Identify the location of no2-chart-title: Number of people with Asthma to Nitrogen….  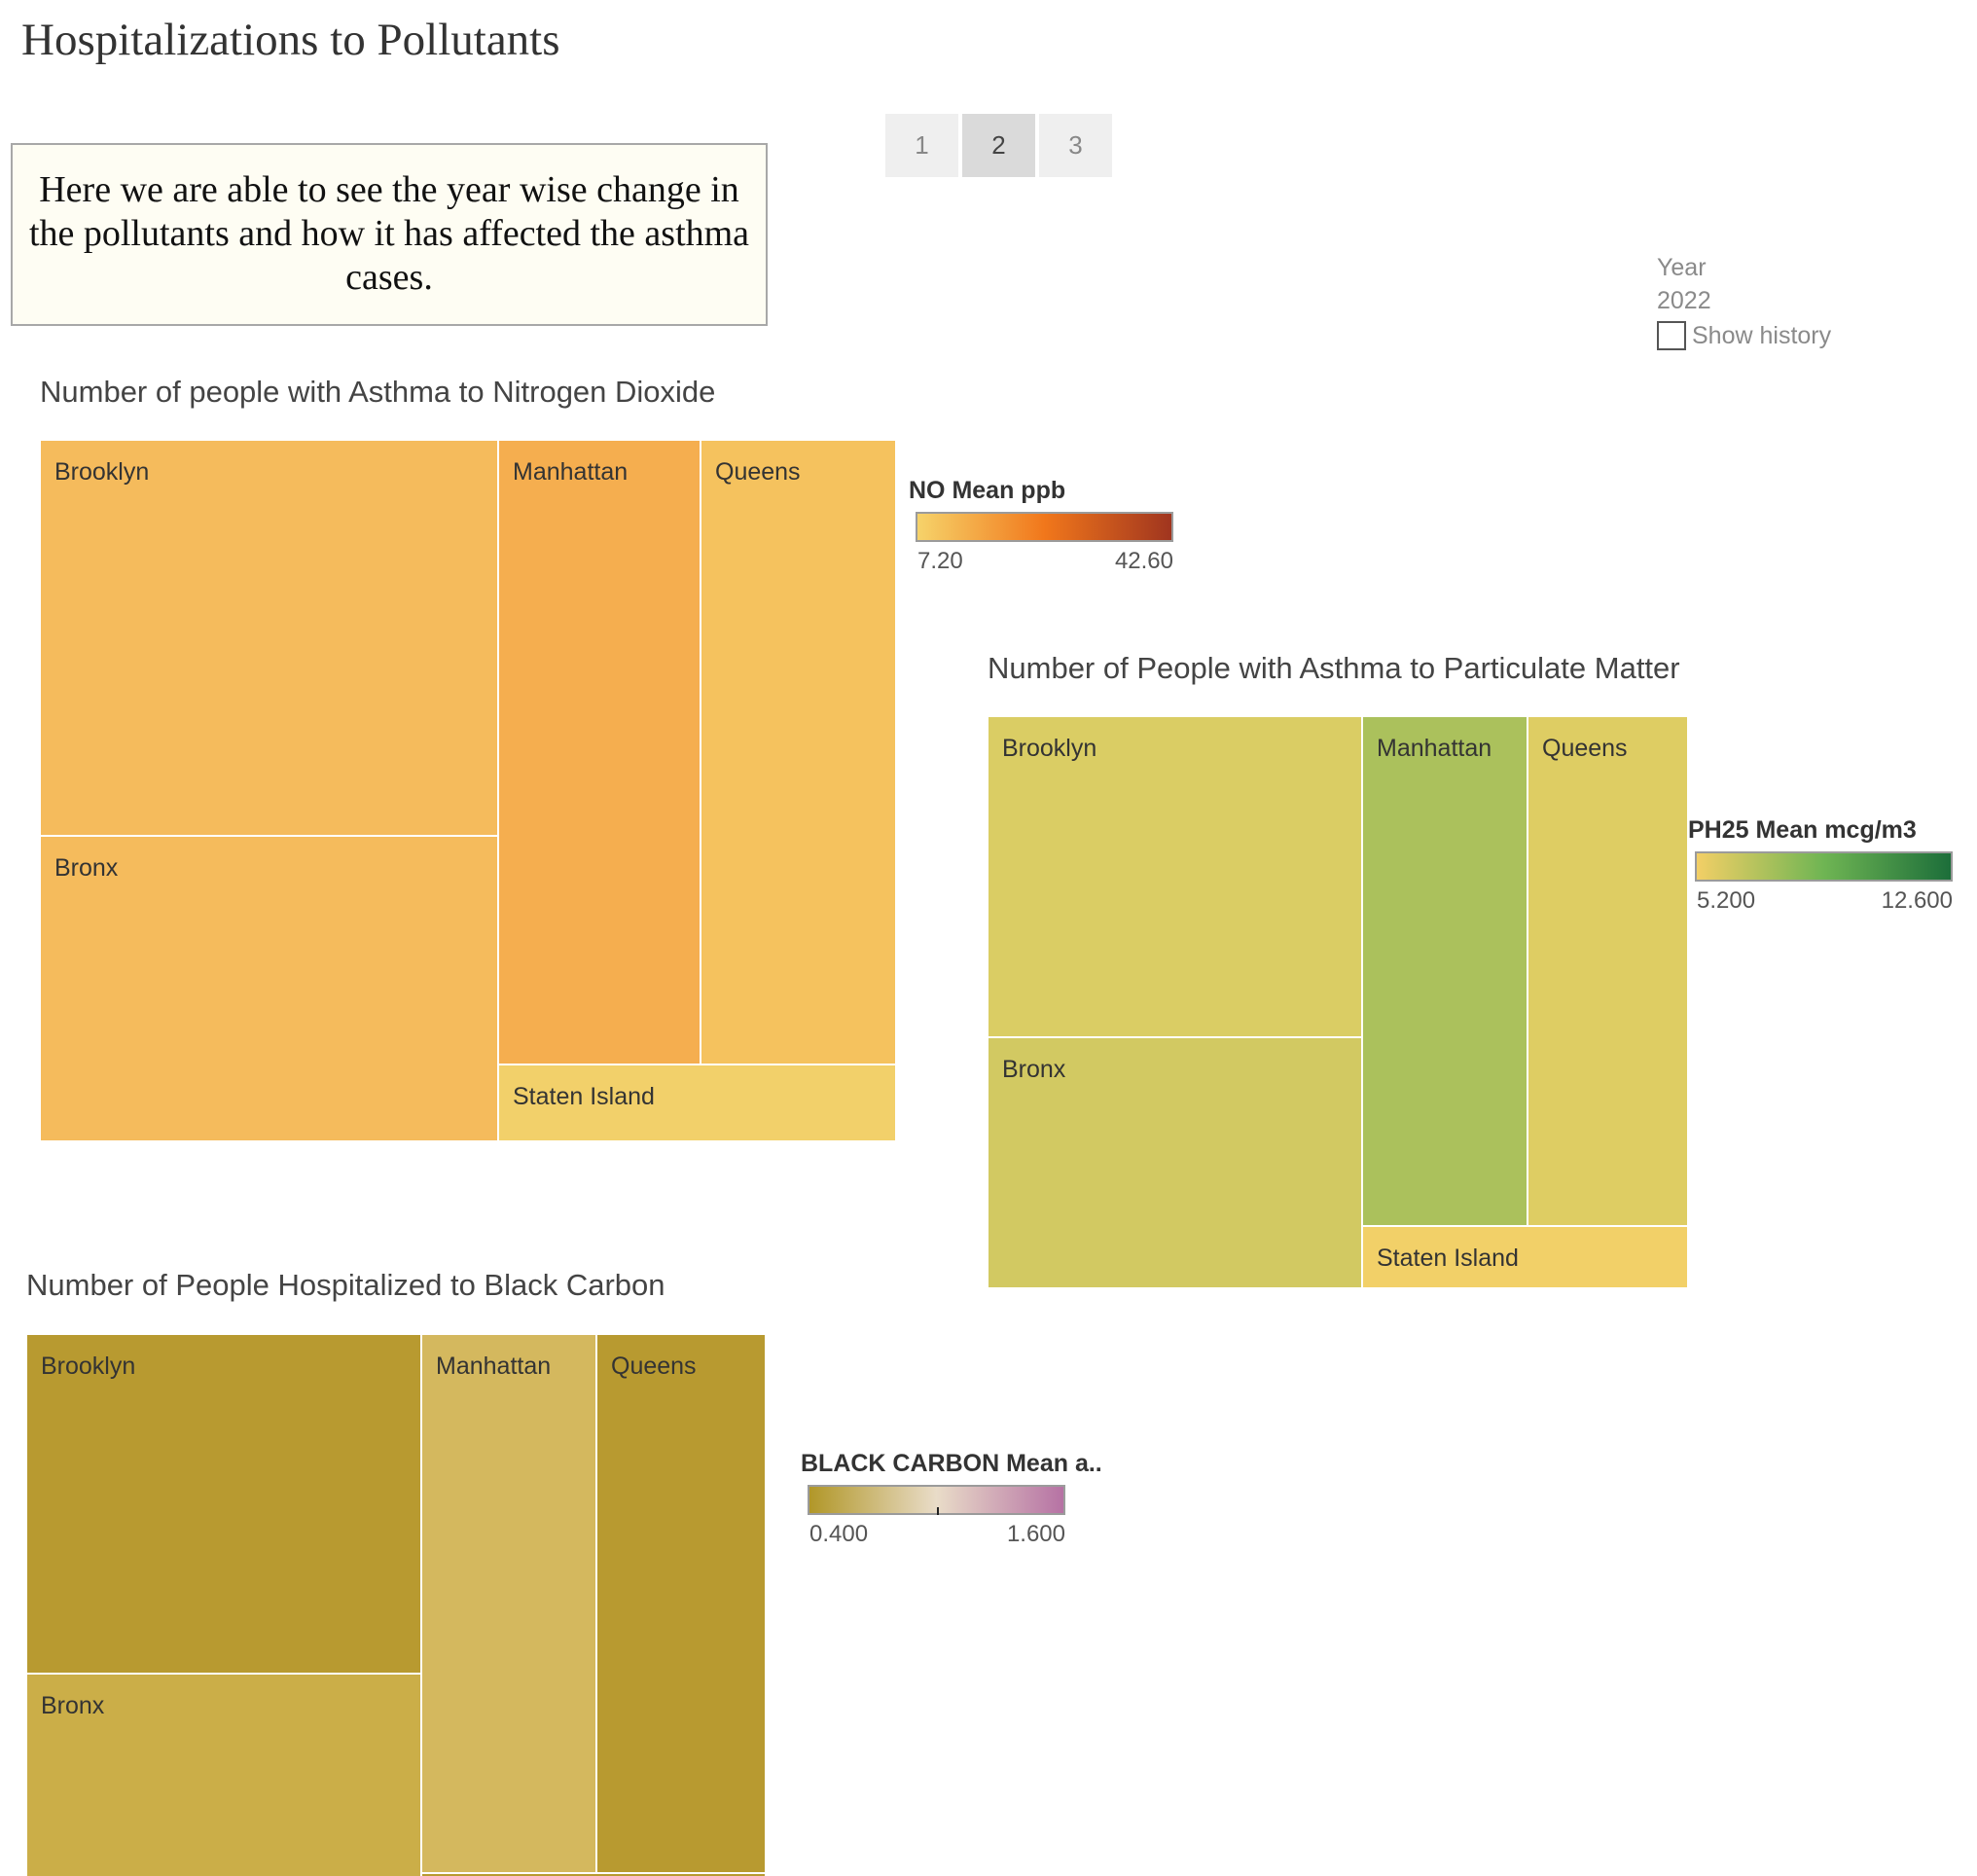
(378, 392).